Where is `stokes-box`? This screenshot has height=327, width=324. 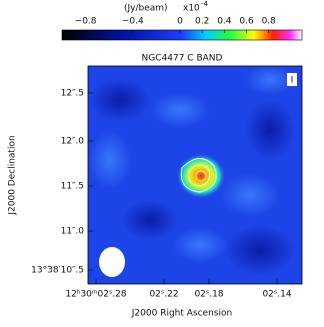 stokes-box is located at coordinates (292, 79).